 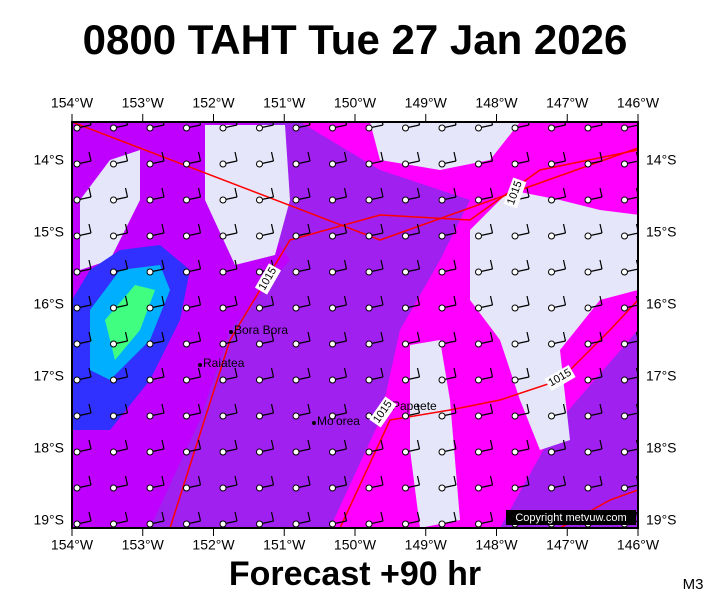 I want to click on forecast-label: Forecast +90 hr, so click(x=355, y=574).